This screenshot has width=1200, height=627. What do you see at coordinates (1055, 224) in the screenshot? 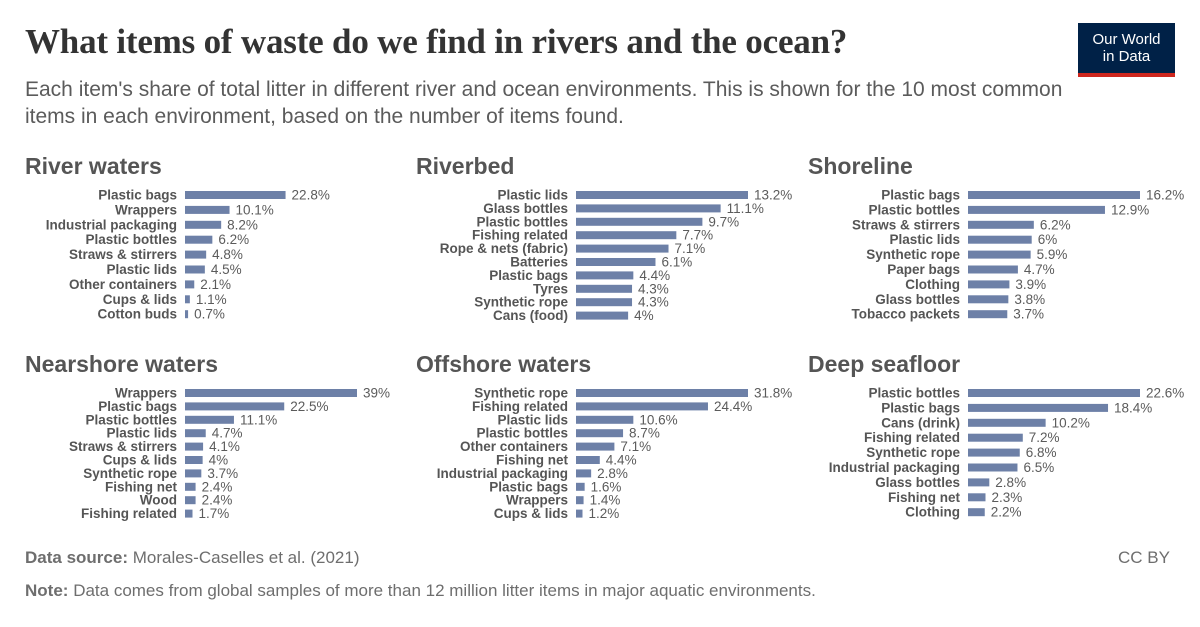
I see `value-label: 6.2%` at bounding box center [1055, 224].